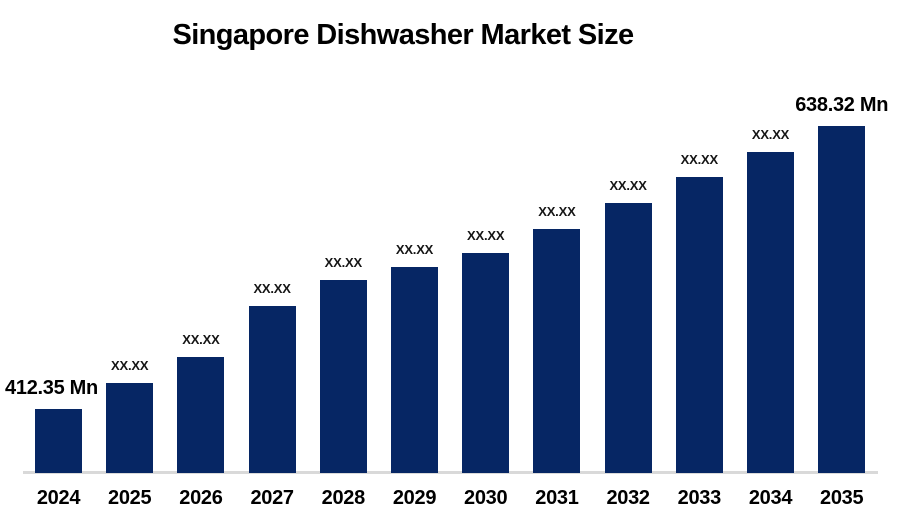 This screenshot has width=900, height=525. Describe the element at coordinates (770, 134) in the screenshot. I see `value-label-2034: XX.XX` at that location.